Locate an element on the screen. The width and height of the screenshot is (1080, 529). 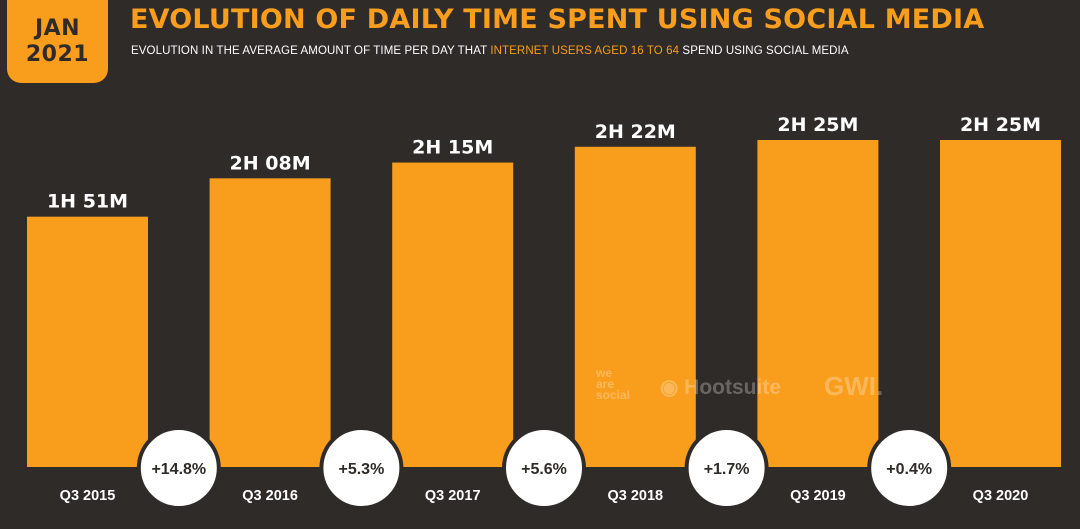
x-tick-label: Q3 2017 is located at coordinates (453, 496).